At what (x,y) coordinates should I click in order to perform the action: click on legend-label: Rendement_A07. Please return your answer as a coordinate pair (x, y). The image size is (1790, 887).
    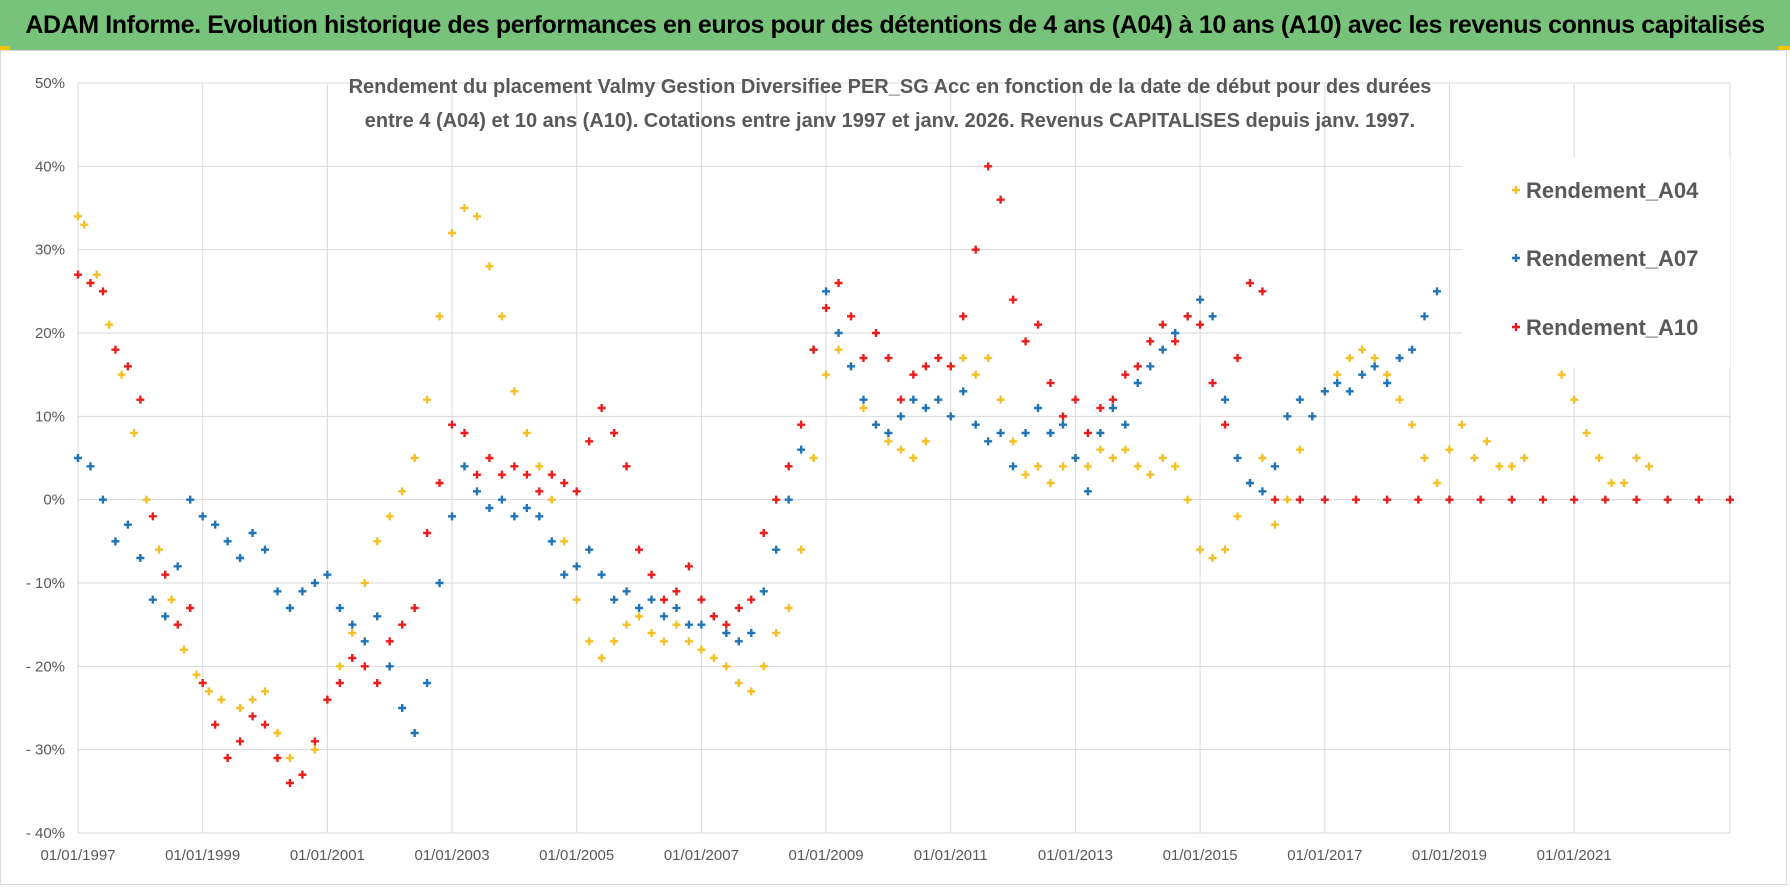
    Looking at the image, I should click on (1612, 258).